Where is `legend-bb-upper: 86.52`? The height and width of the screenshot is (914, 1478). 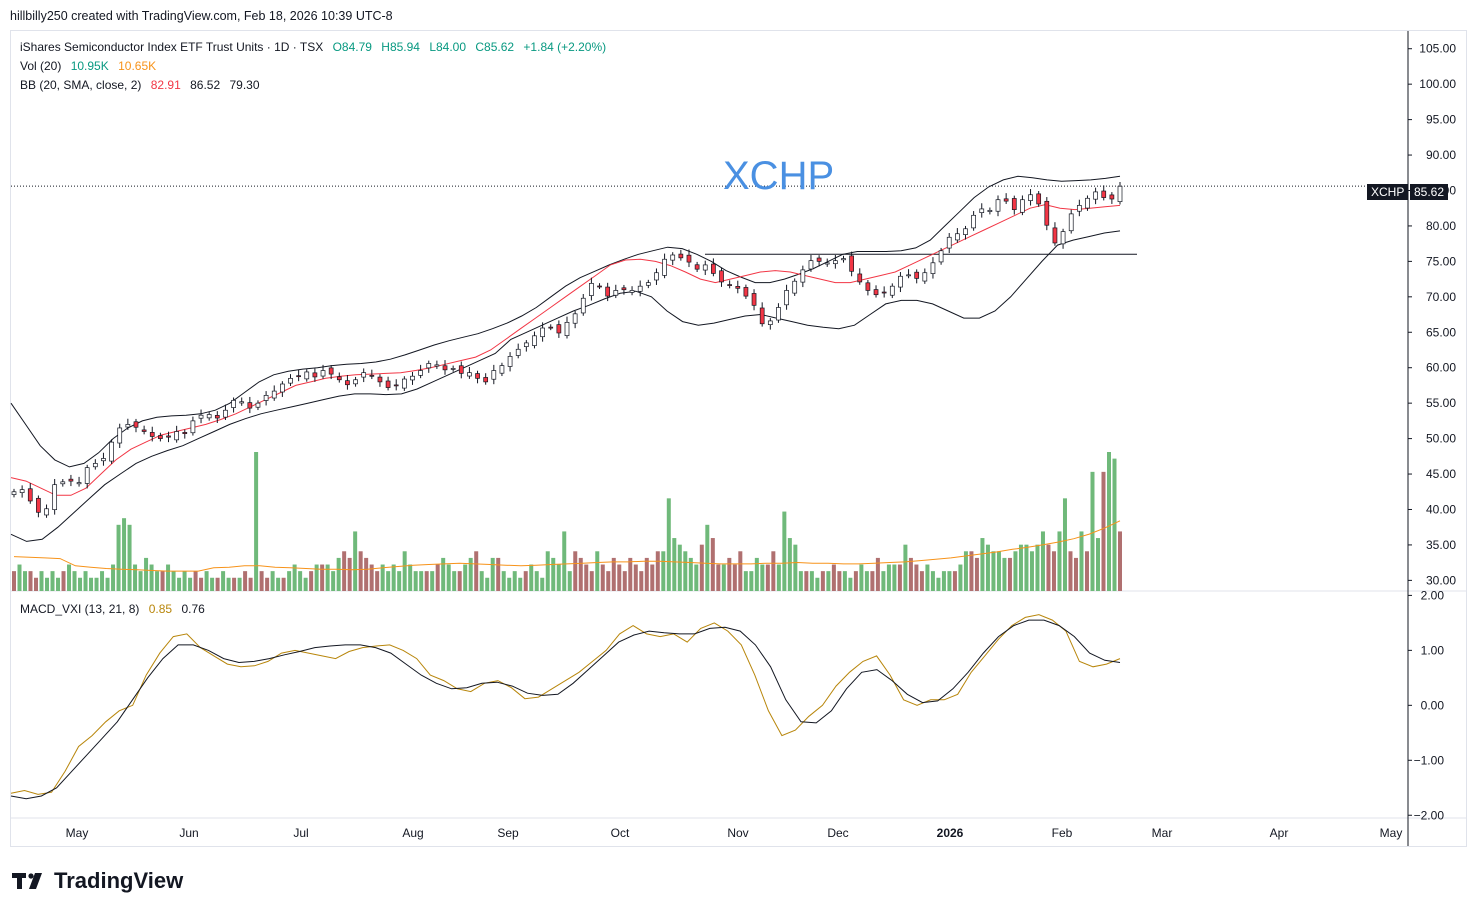 legend-bb-upper: 86.52 is located at coordinates (205, 85).